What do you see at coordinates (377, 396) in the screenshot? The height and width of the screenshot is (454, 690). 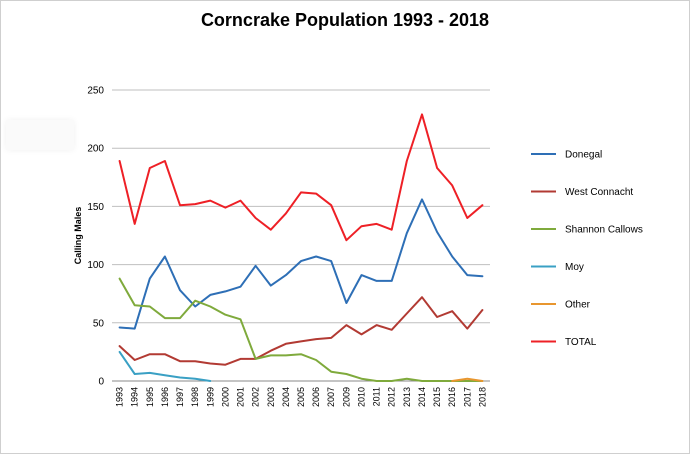 I see `x-tick-label: 2011` at bounding box center [377, 396].